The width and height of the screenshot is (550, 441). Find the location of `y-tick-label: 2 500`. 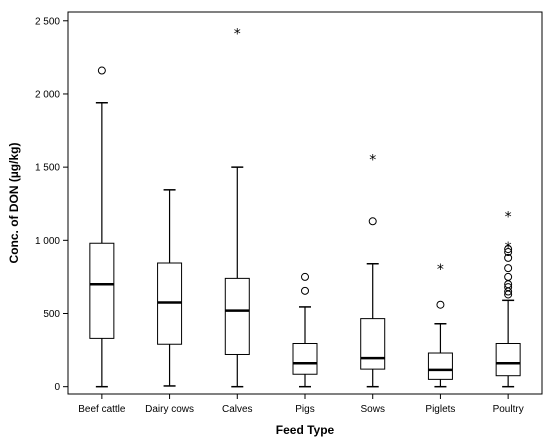

y-tick-label: 2 500 is located at coordinates (47, 21).